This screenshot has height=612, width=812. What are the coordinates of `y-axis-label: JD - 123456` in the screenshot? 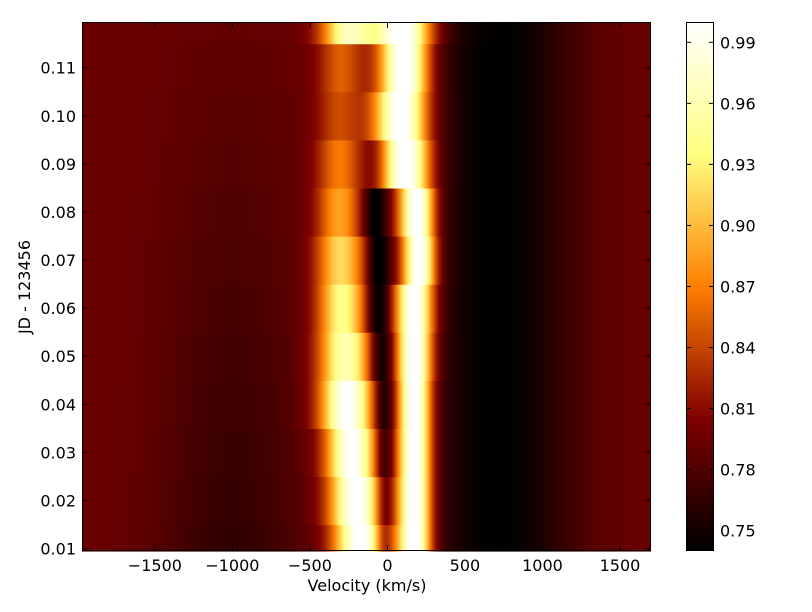 It's located at (24, 287).